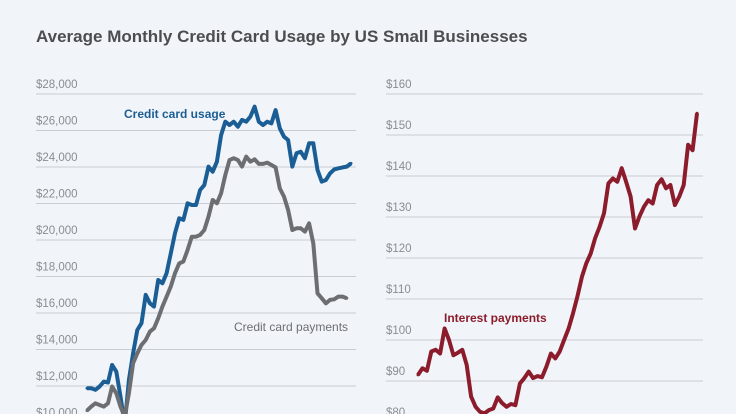 The width and height of the screenshot is (736, 414). What do you see at coordinates (57, 268) in the screenshot?
I see `y-tick-label: $18,000` at bounding box center [57, 268].